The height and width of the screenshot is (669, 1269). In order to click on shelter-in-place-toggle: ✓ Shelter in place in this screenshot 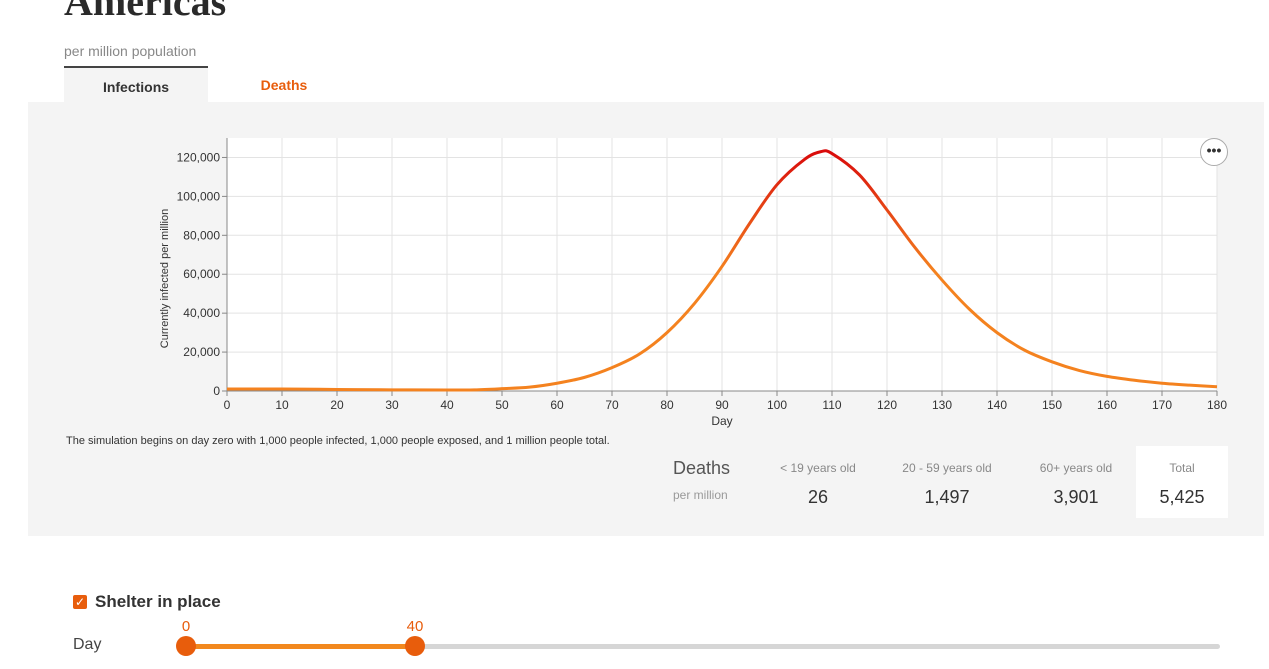, I will do `click(147, 602)`.